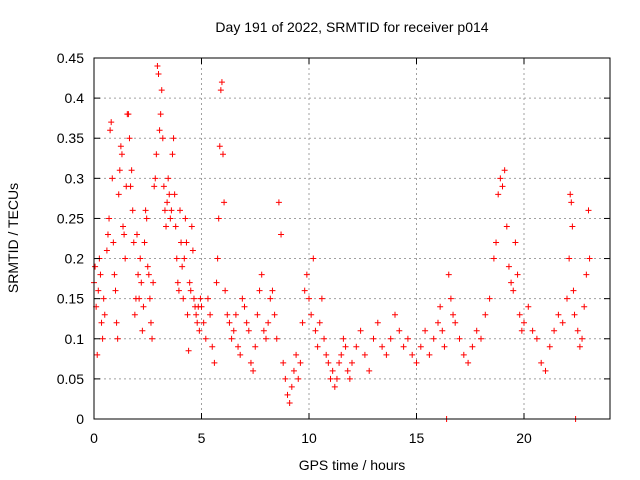  Describe the element at coordinates (202, 438) in the screenshot. I see `x-tick-label: 5` at that location.